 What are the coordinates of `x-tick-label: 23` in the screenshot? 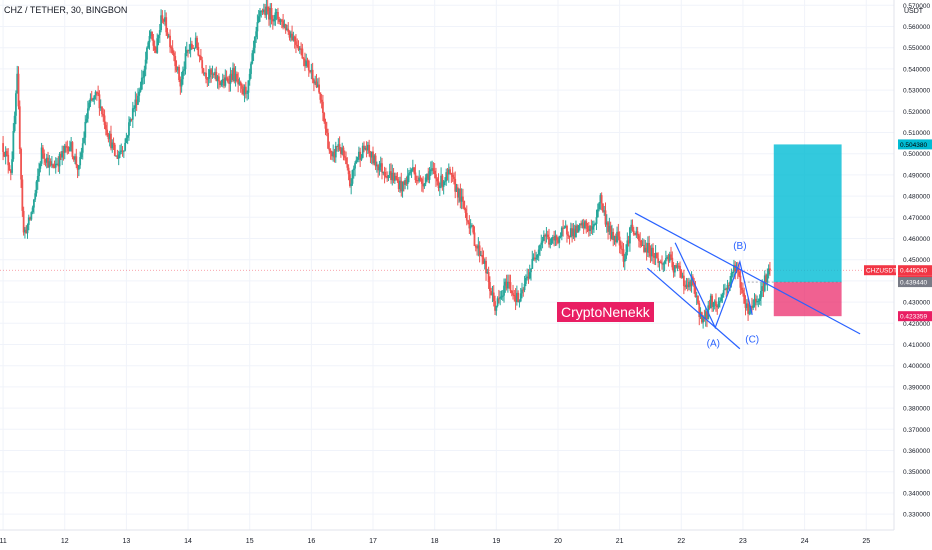 It's located at (743, 541).